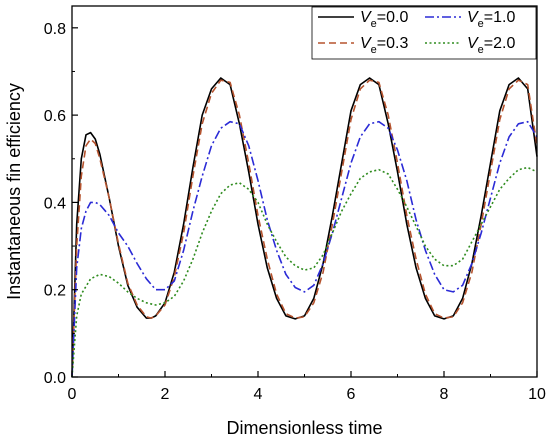  I want to click on legend-box, so click(424, 33).